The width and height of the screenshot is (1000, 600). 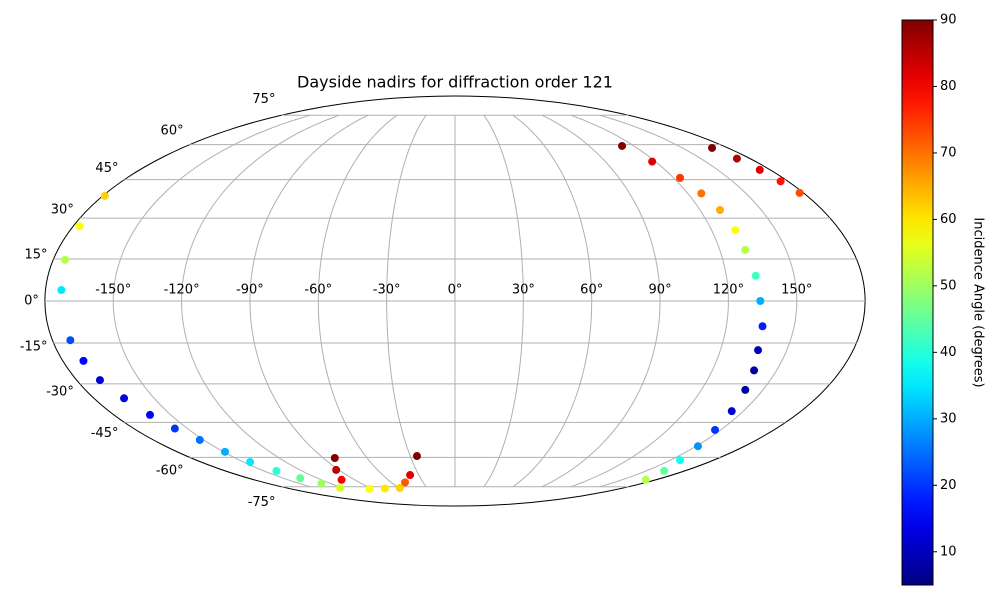 What do you see at coordinates (948, 485) in the screenshot?
I see `colorbar-tick-label: 20` at bounding box center [948, 485].